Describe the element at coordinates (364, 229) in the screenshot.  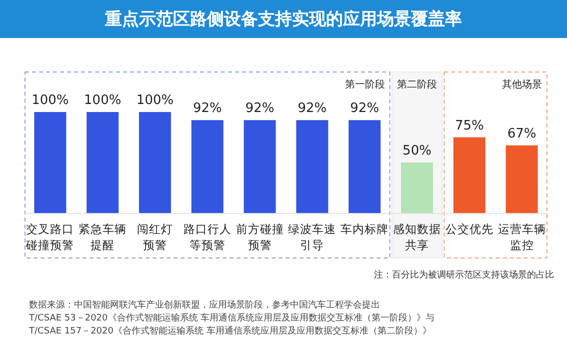
I see `x-tick-label: 车内标牌` at that location.